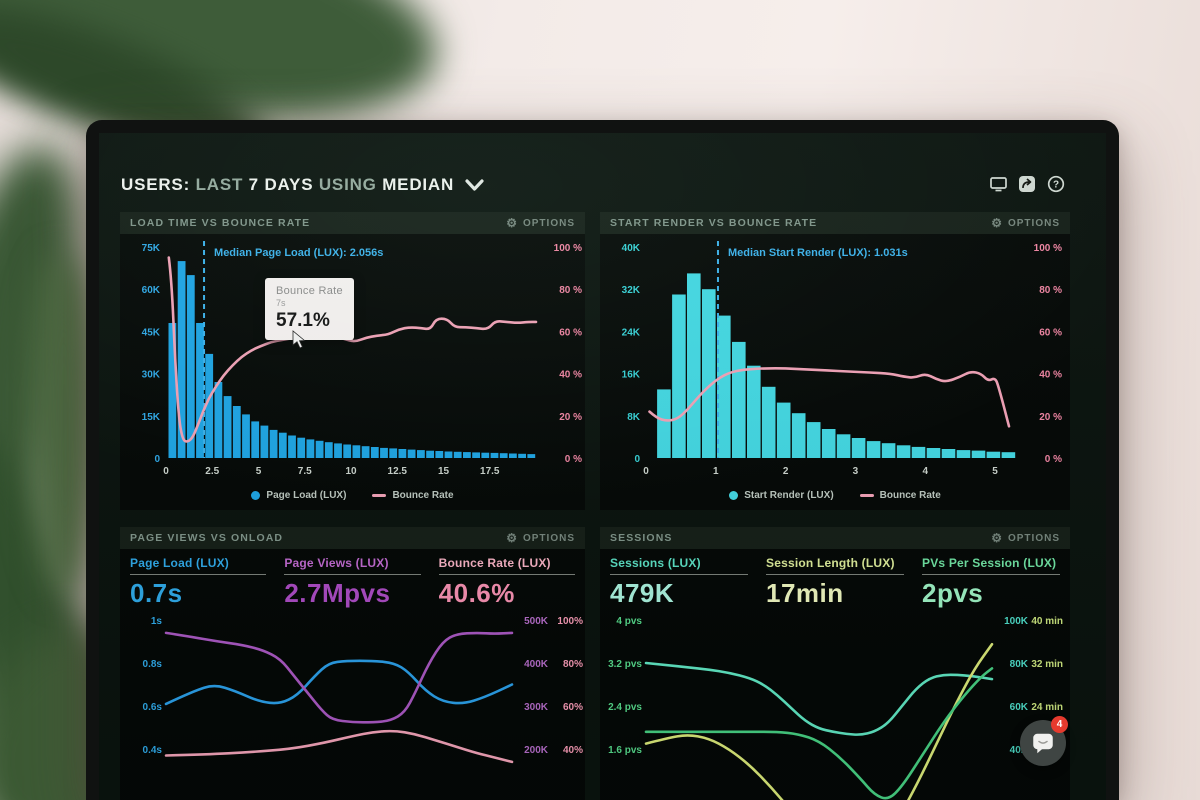 The width and height of the screenshot is (1200, 800). Describe the element at coordinates (829, 397) in the screenshot. I see `bounce-rate-line` at that location.